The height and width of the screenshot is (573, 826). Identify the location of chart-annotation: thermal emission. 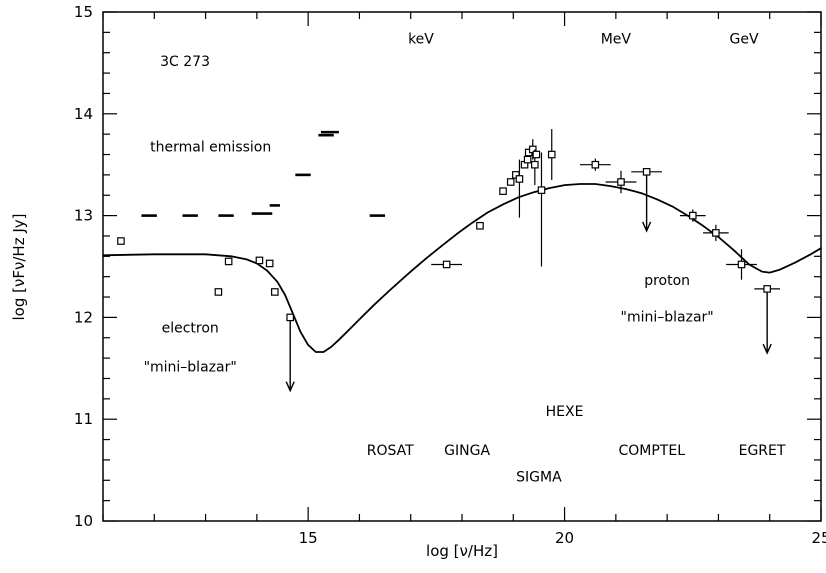
(210, 147).